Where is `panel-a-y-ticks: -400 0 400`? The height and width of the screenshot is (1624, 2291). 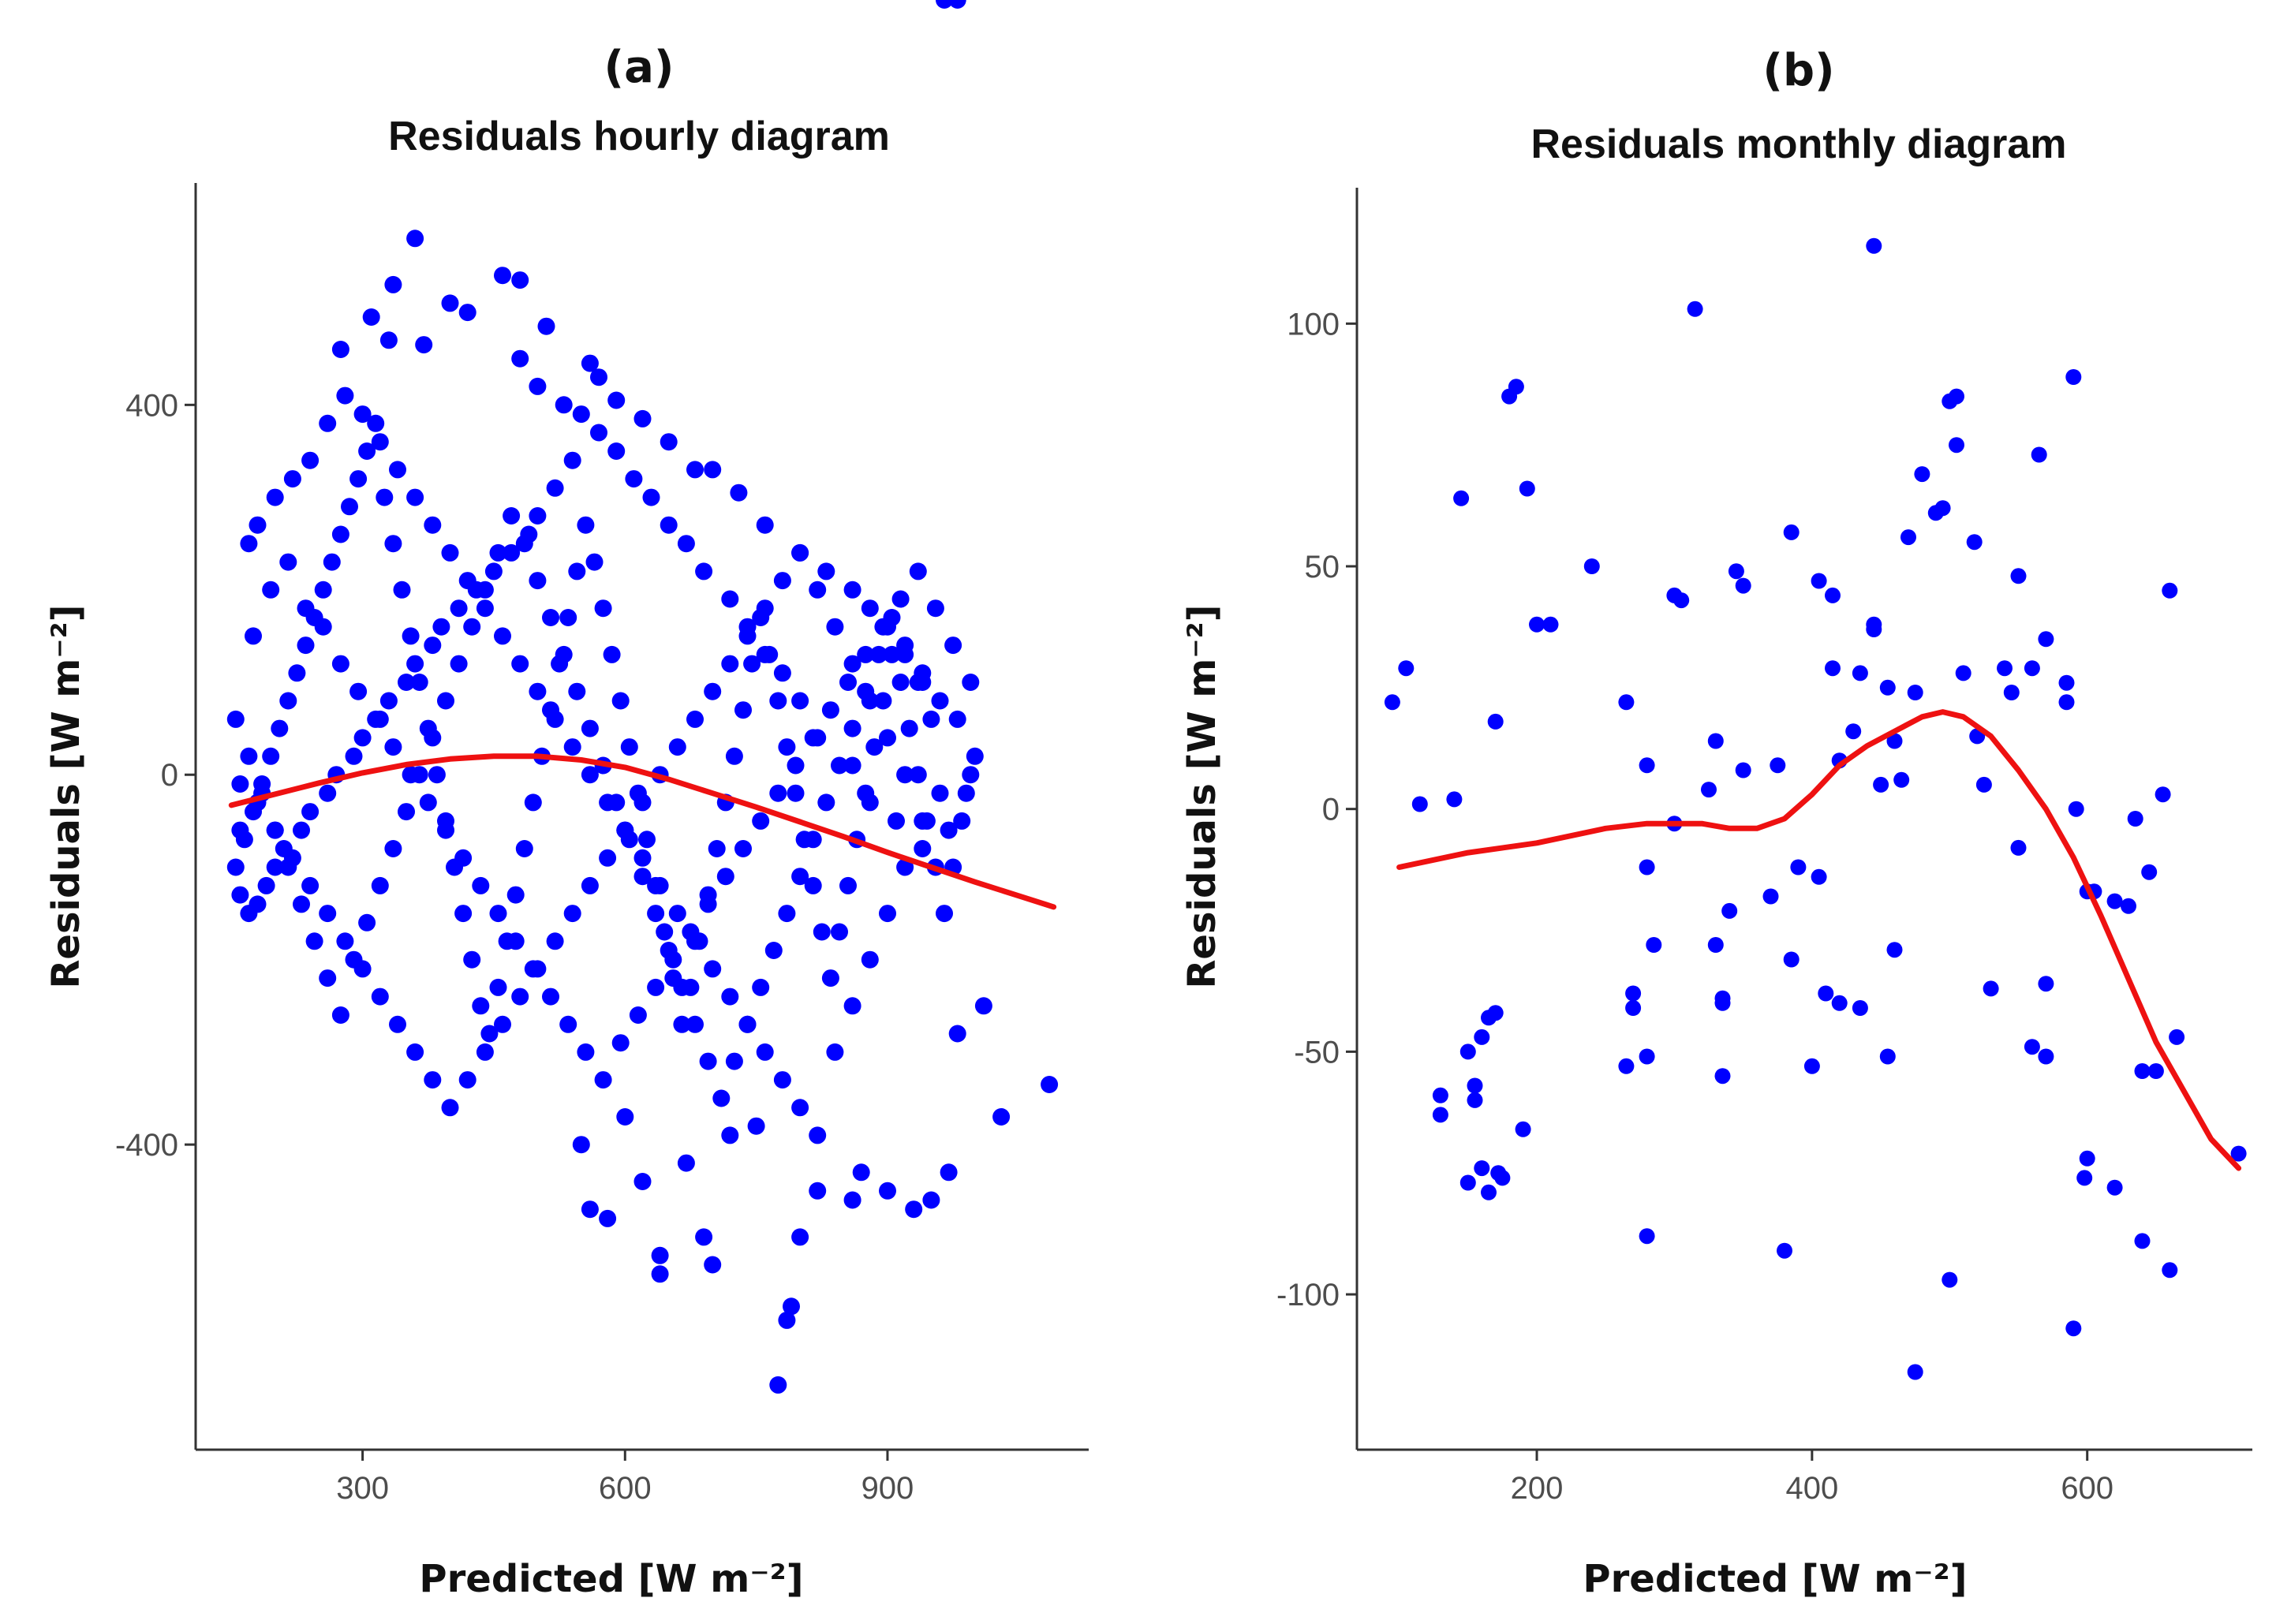
panel-a-y-ticks: -400 0 400 is located at coordinates (155, 775).